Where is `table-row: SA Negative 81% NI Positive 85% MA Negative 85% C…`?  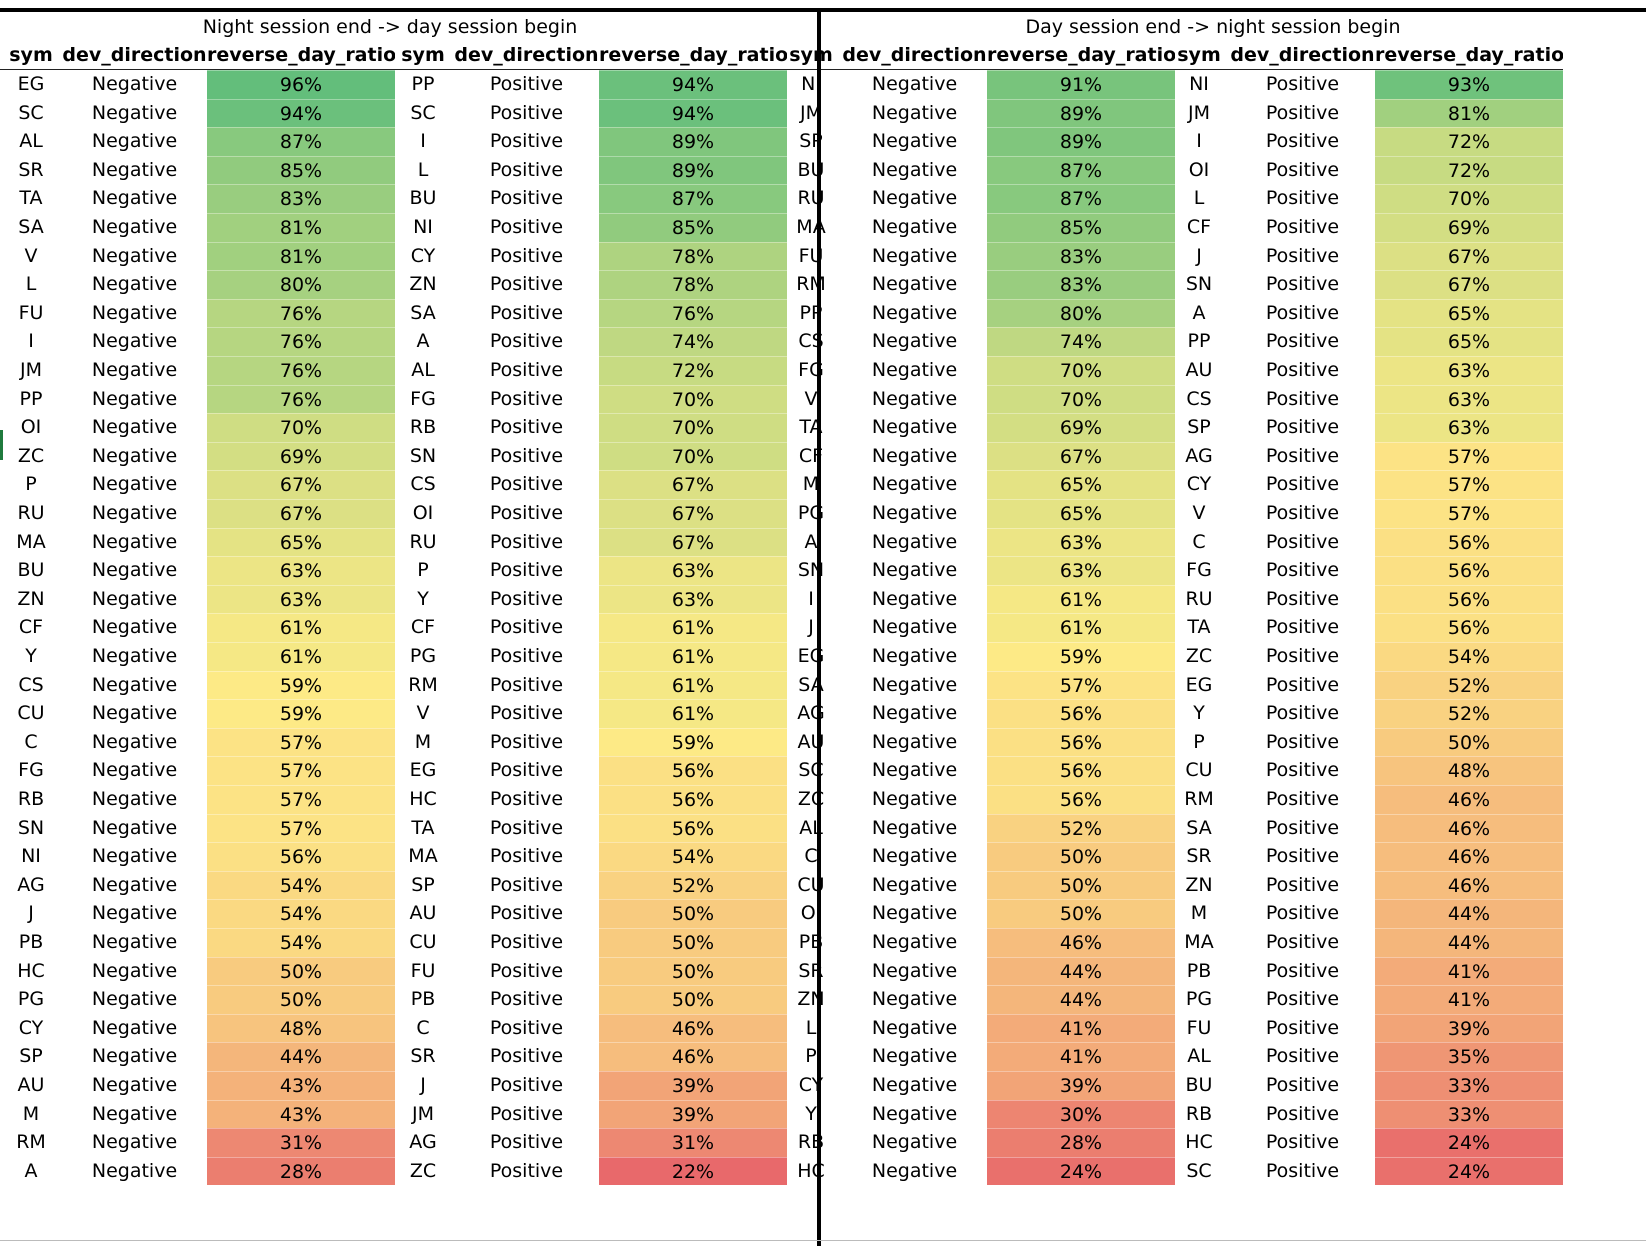
table-row: SA Negative 81% NI Positive 85% MA Negative 85% C… is located at coordinates (823, 227).